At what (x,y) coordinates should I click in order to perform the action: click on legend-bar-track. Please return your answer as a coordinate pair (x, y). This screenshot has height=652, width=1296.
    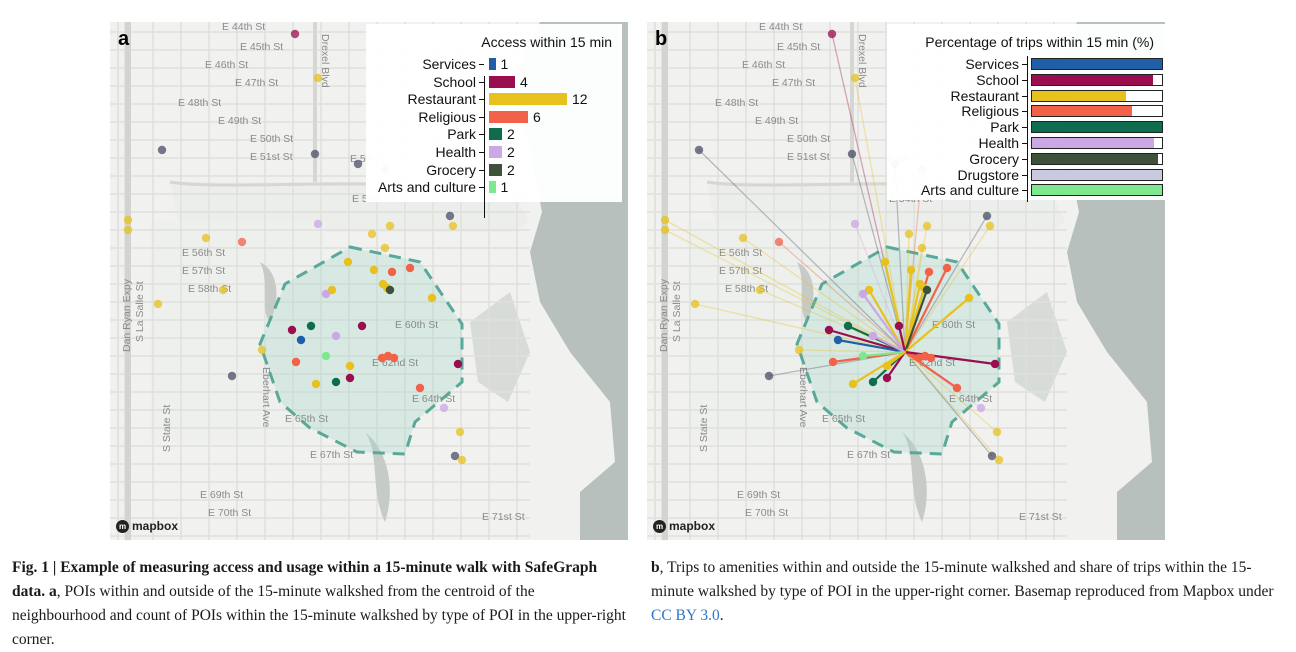
    Looking at the image, I should click on (1097, 95).